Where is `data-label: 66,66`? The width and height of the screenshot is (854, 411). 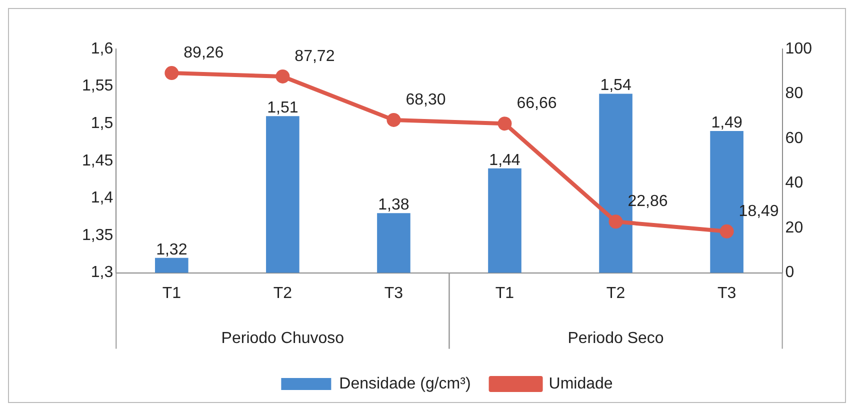 data-label: 66,66 is located at coordinates (536, 103).